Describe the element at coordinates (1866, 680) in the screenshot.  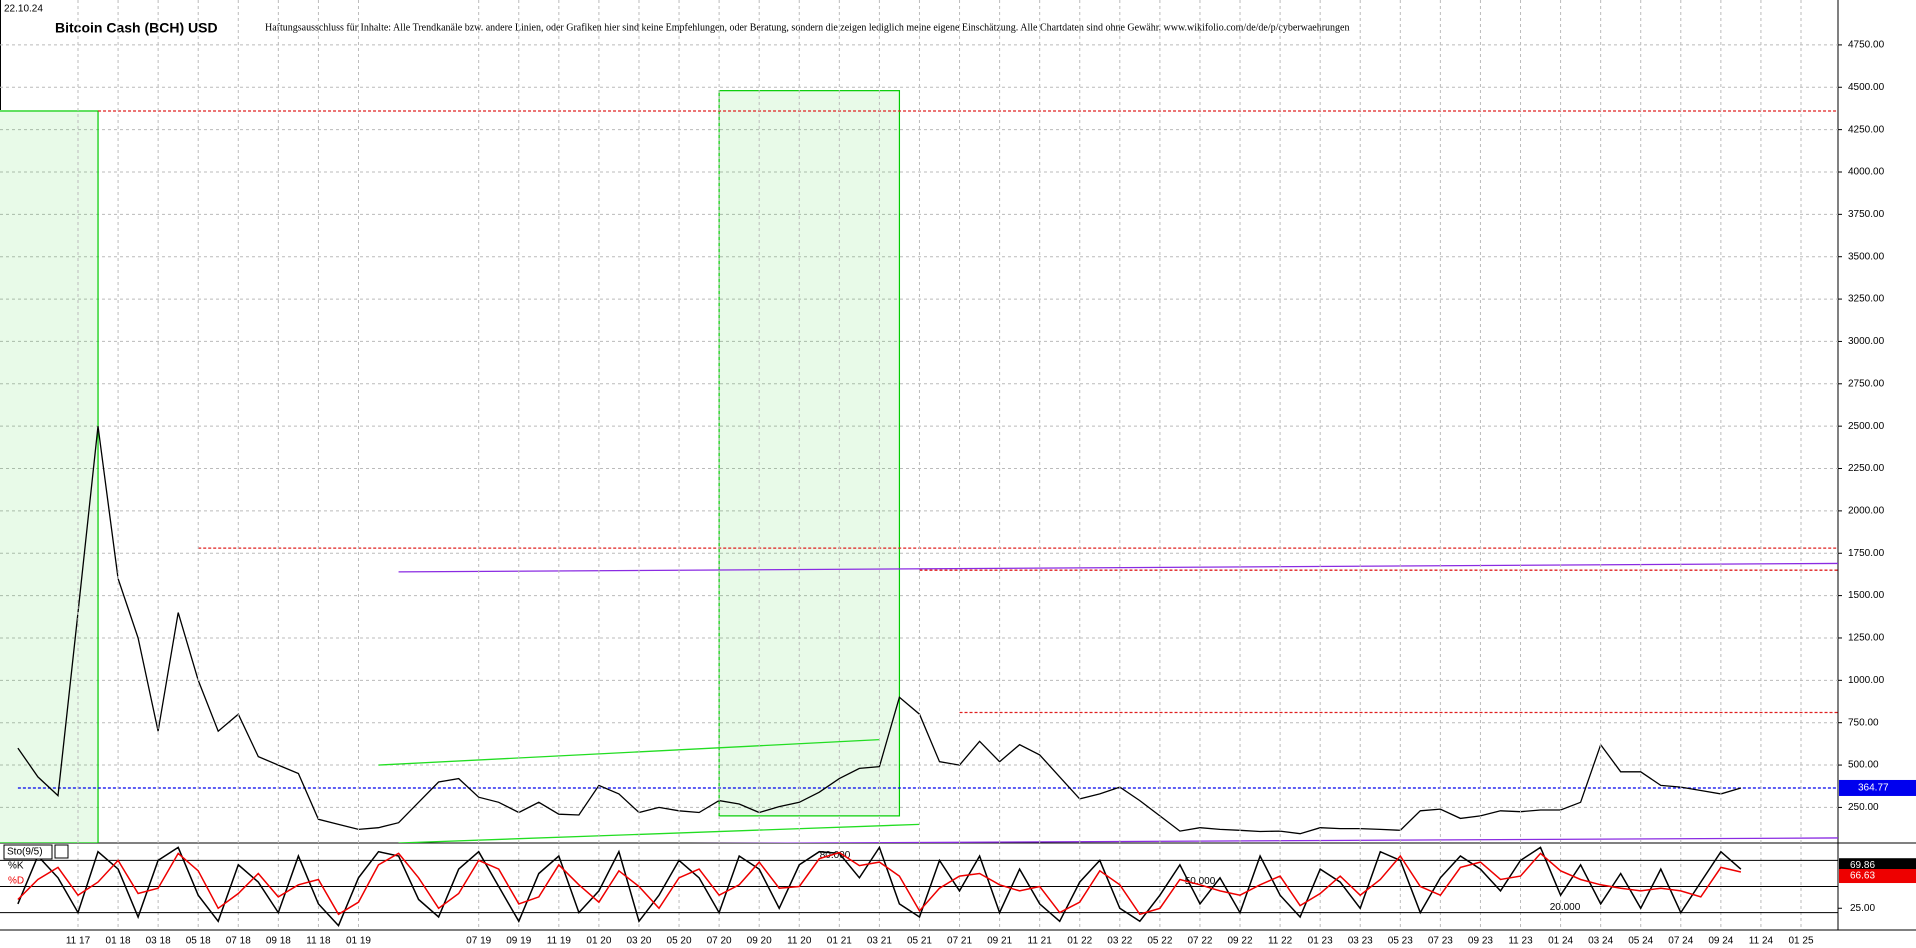
I see `y-tick-label: 1000.00` at that location.